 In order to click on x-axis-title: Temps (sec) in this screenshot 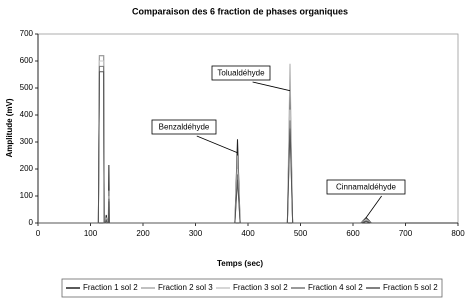, I will do `click(240, 263)`.